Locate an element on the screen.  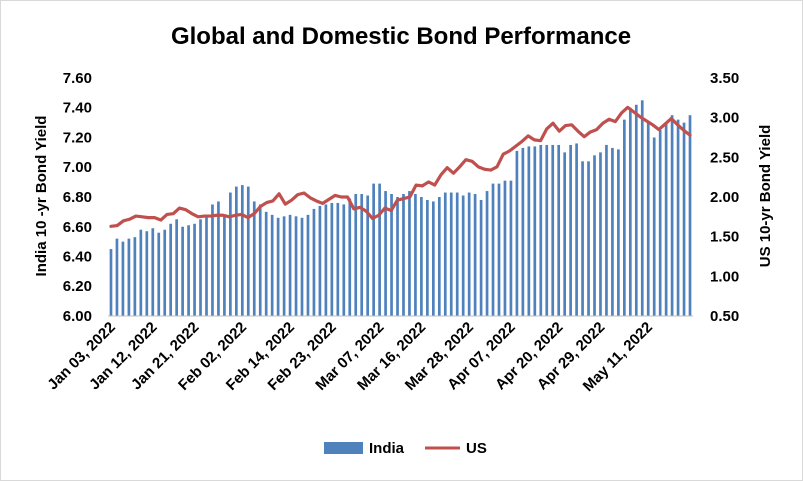
left-tick-label: 7.40 is located at coordinates (77, 108).